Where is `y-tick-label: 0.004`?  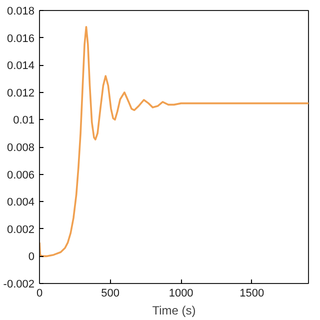 y-tick-label: 0.004 is located at coordinates (20, 202).